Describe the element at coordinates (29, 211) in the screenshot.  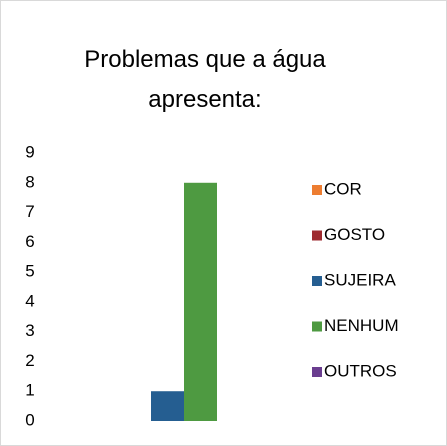
I see `y-tick-label: 7` at that location.